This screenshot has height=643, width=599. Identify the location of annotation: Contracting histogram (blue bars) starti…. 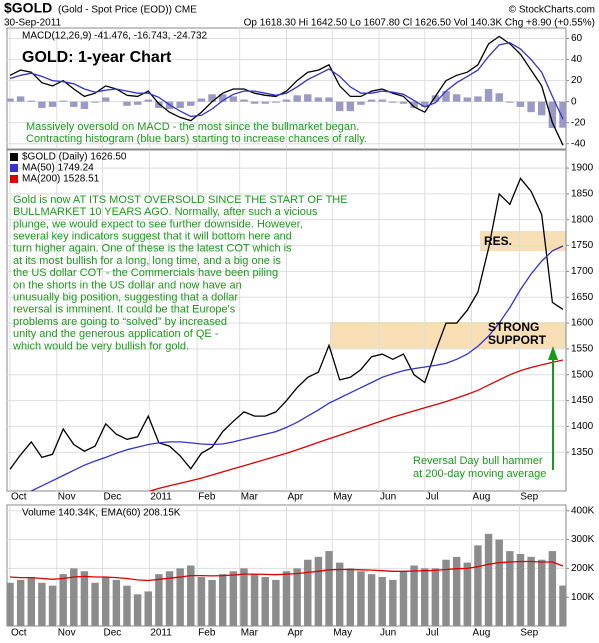
(196, 139).